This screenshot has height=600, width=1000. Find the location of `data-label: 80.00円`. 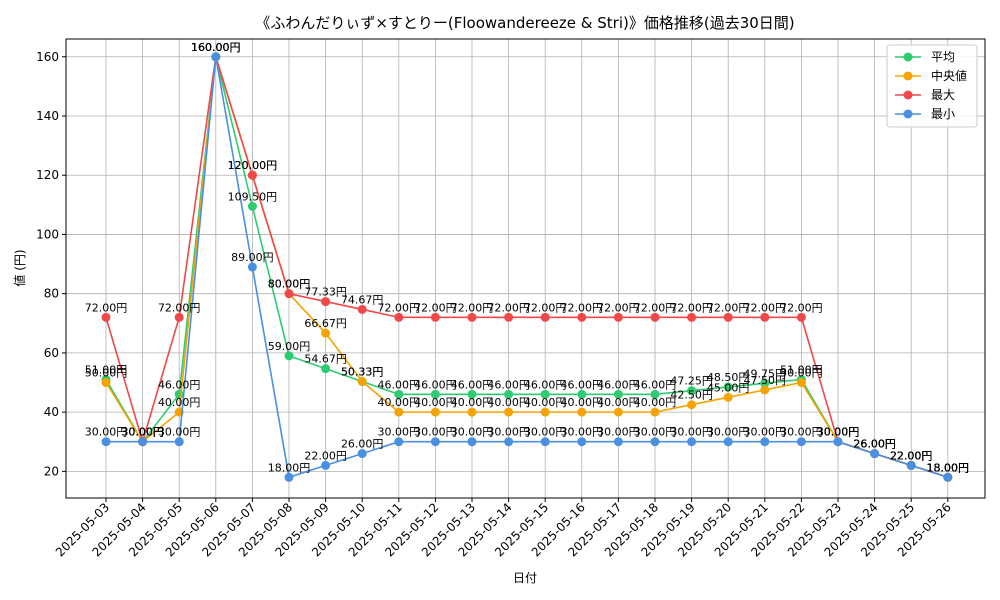

data-label: 80.00円 is located at coordinates (289, 284).